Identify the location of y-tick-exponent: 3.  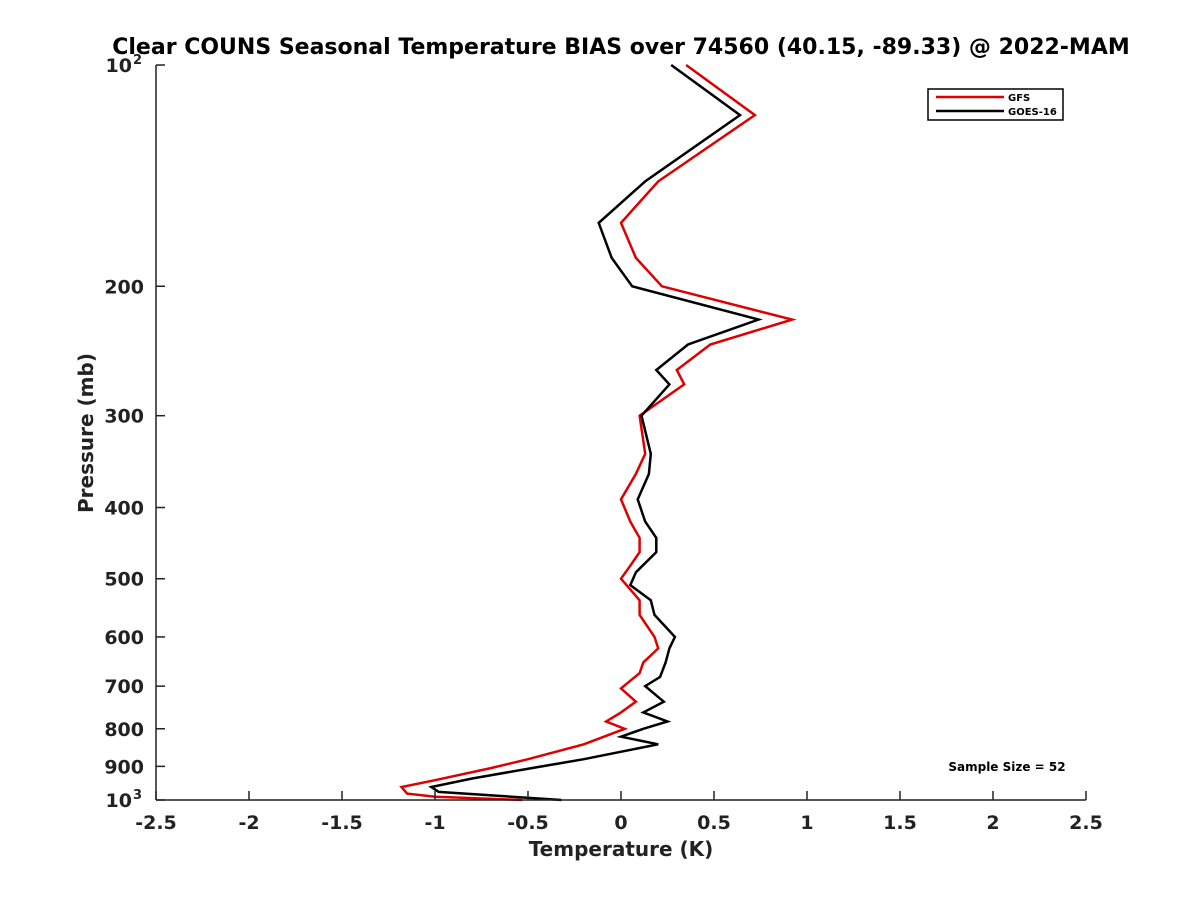
(137, 795).